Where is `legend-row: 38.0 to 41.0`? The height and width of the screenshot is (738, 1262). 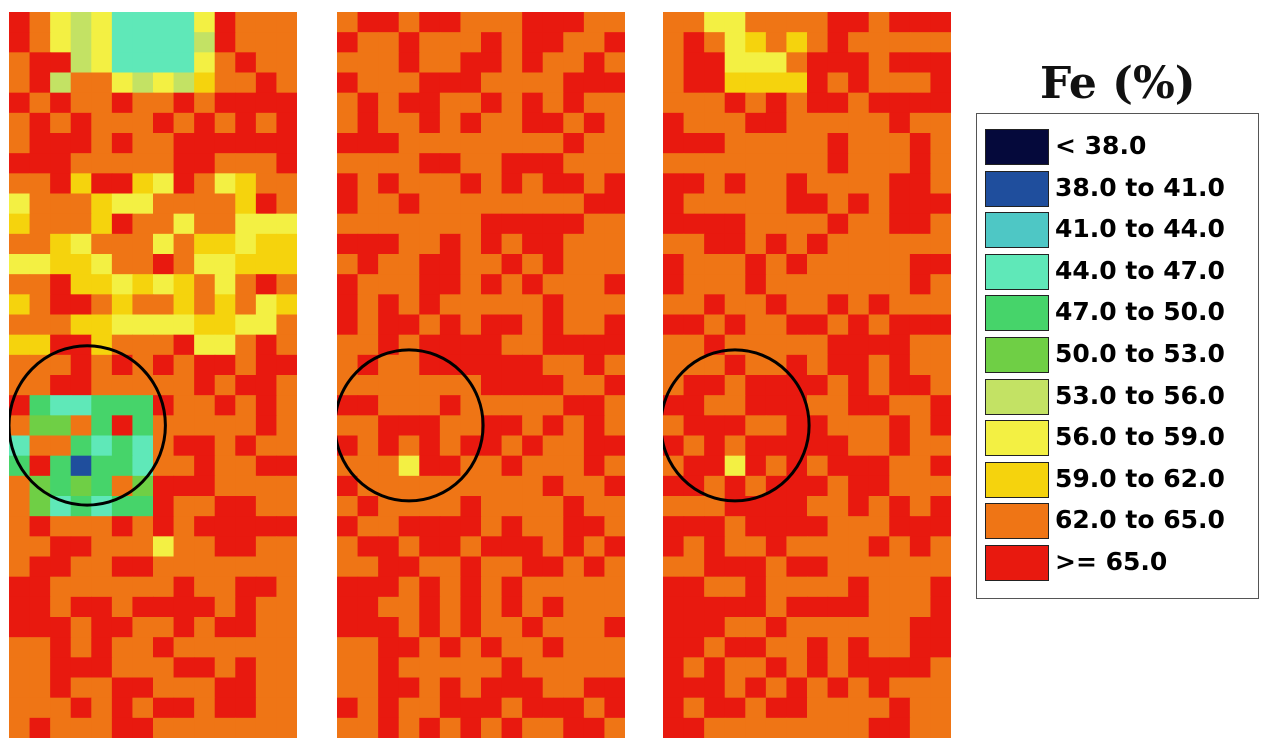 legend-row: 38.0 to 41.0 is located at coordinates (1120, 188).